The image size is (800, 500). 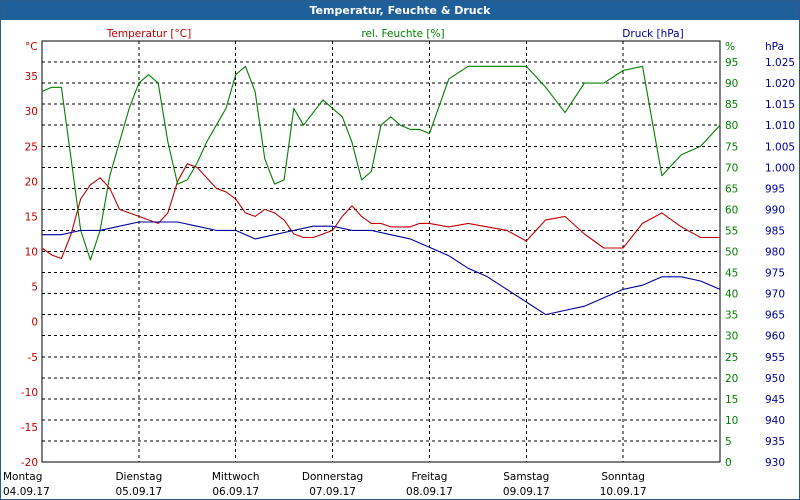 What do you see at coordinates (731, 358) in the screenshot?
I see `humidity-tick-label: 25` at bounding box center [731, 358].